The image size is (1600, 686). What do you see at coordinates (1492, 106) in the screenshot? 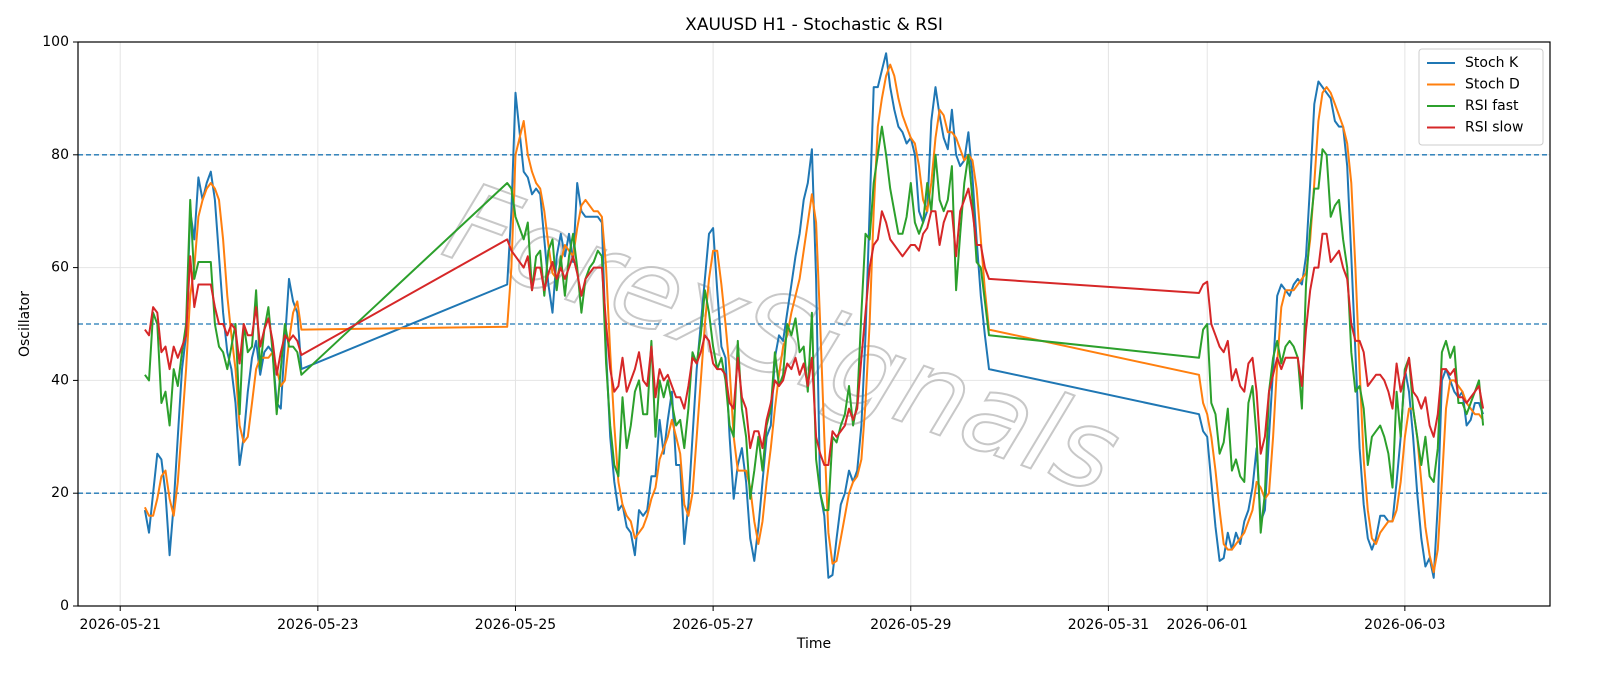
I see `legend-label: RSI fast` at bounding box center [1492, 106].